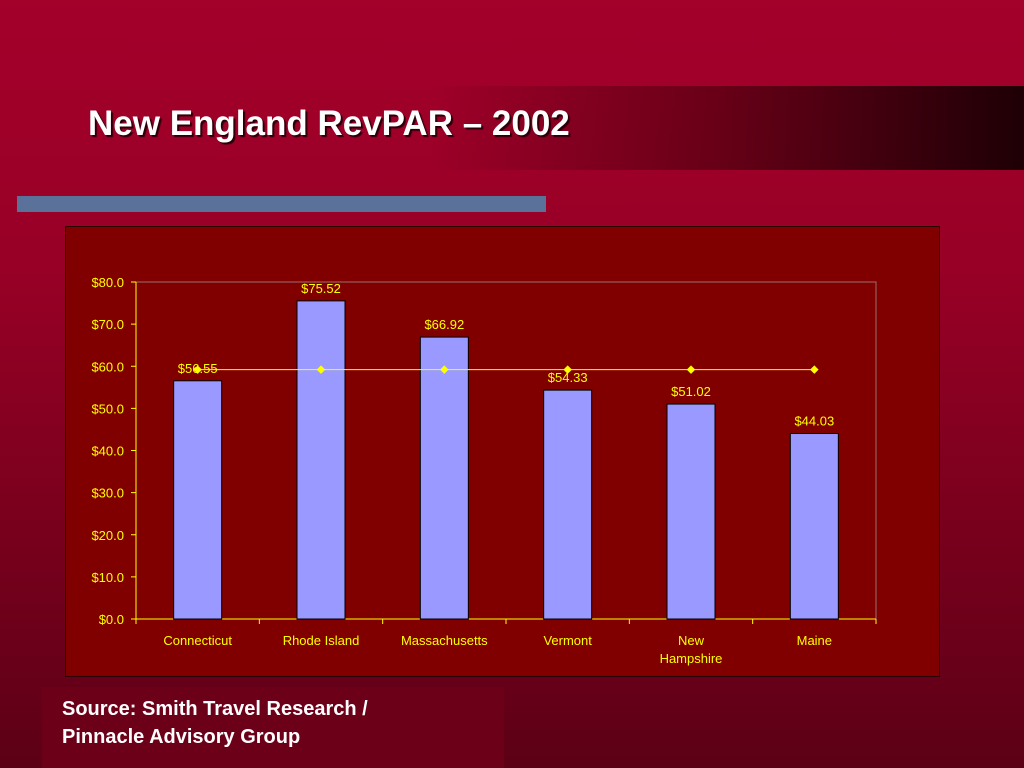 The image size is (1024, 768). Describe the element at coordinates (814, 421) in the screenshot. I see `data-label: $44.03` at that location.